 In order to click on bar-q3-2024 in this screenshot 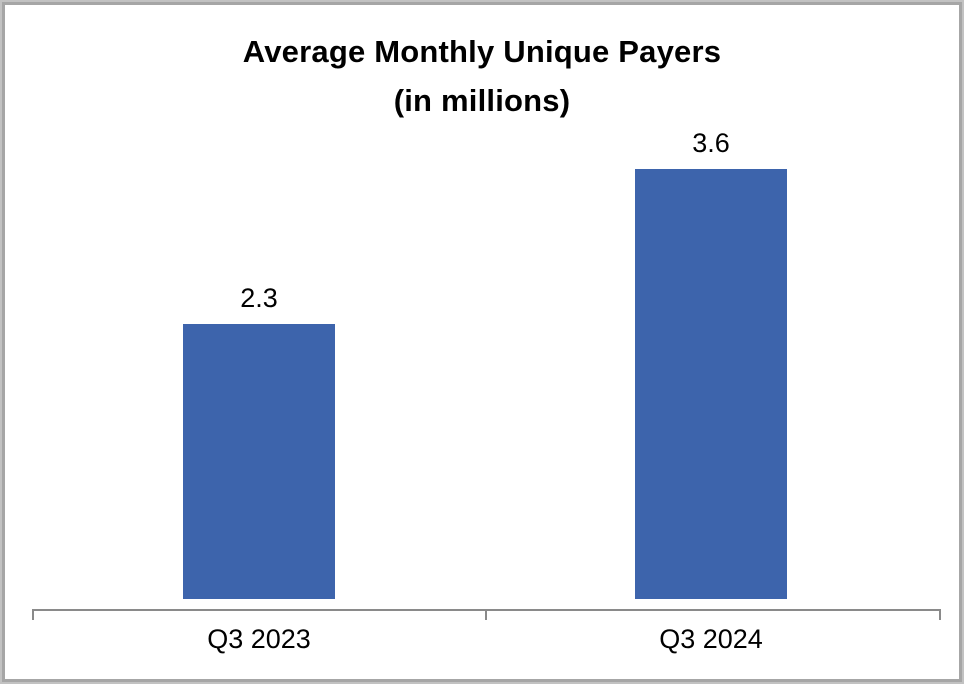, I will do `click(711, 384)`.